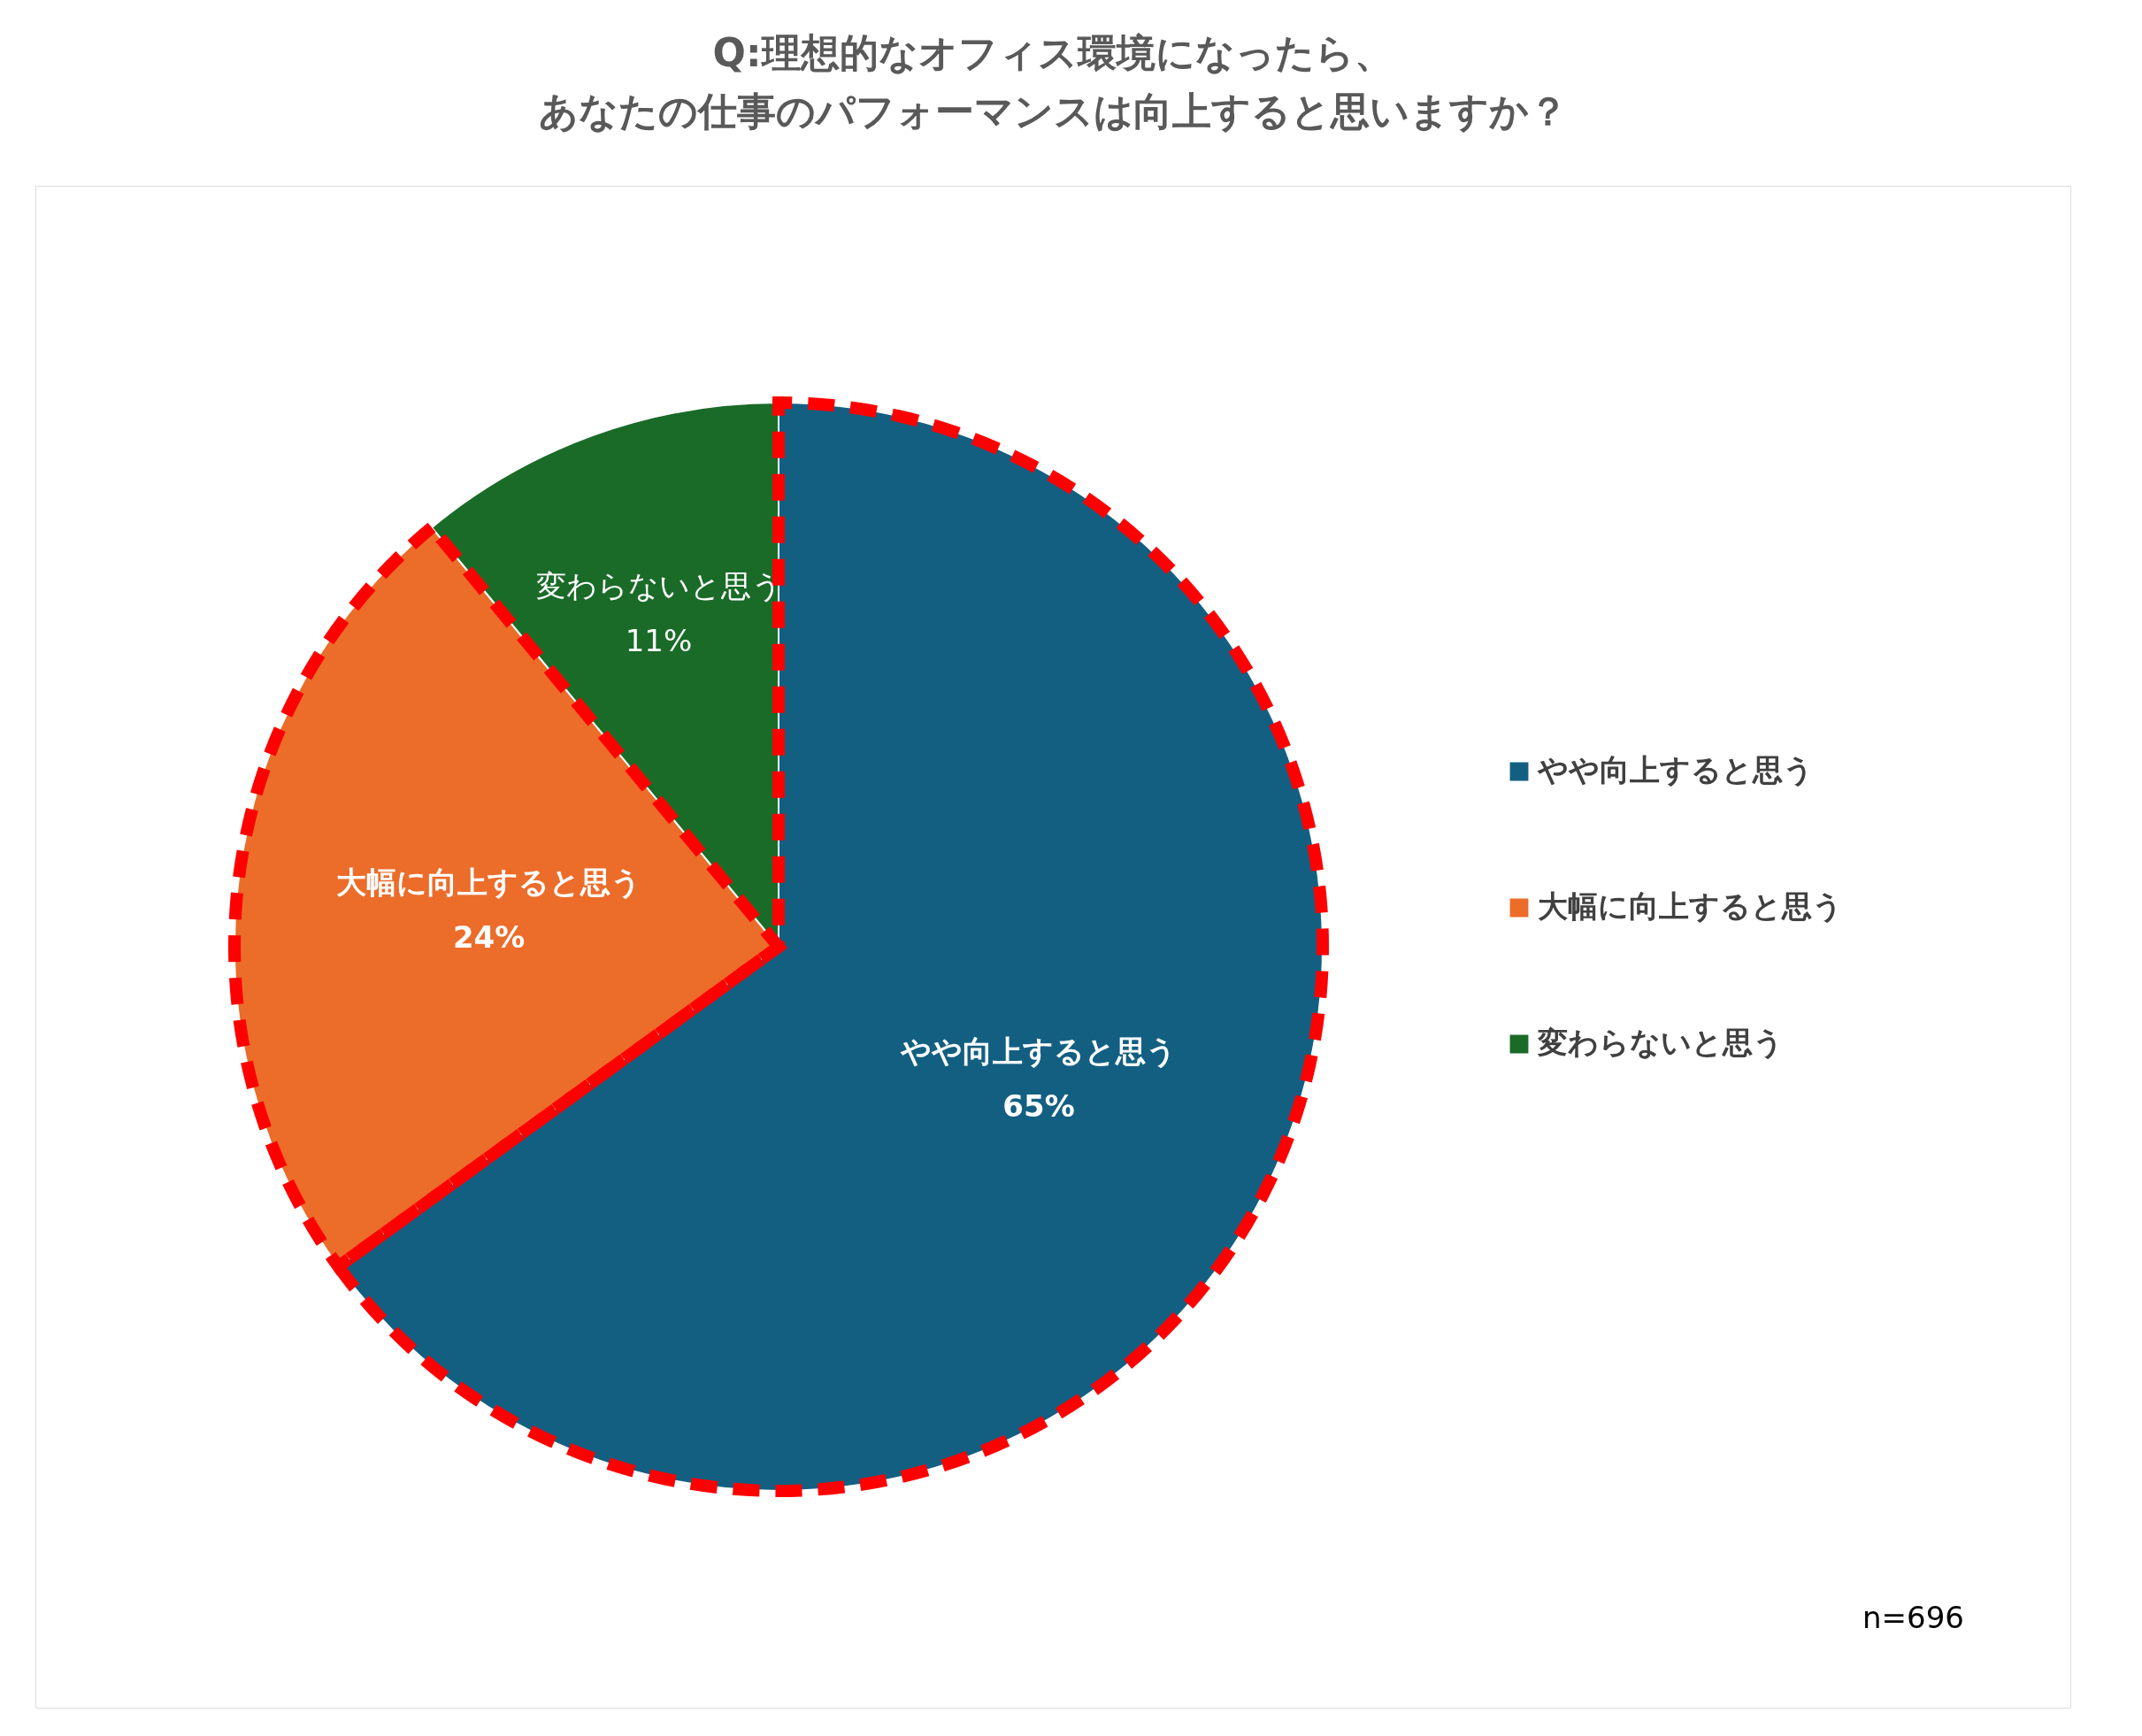 This screenshot has width=2142, height=1736. What do you see at coordinates (1660, 1042) in the screenshot?
I see `legend-label: 変わらないと思う` at bounding box center [1660, 1042].